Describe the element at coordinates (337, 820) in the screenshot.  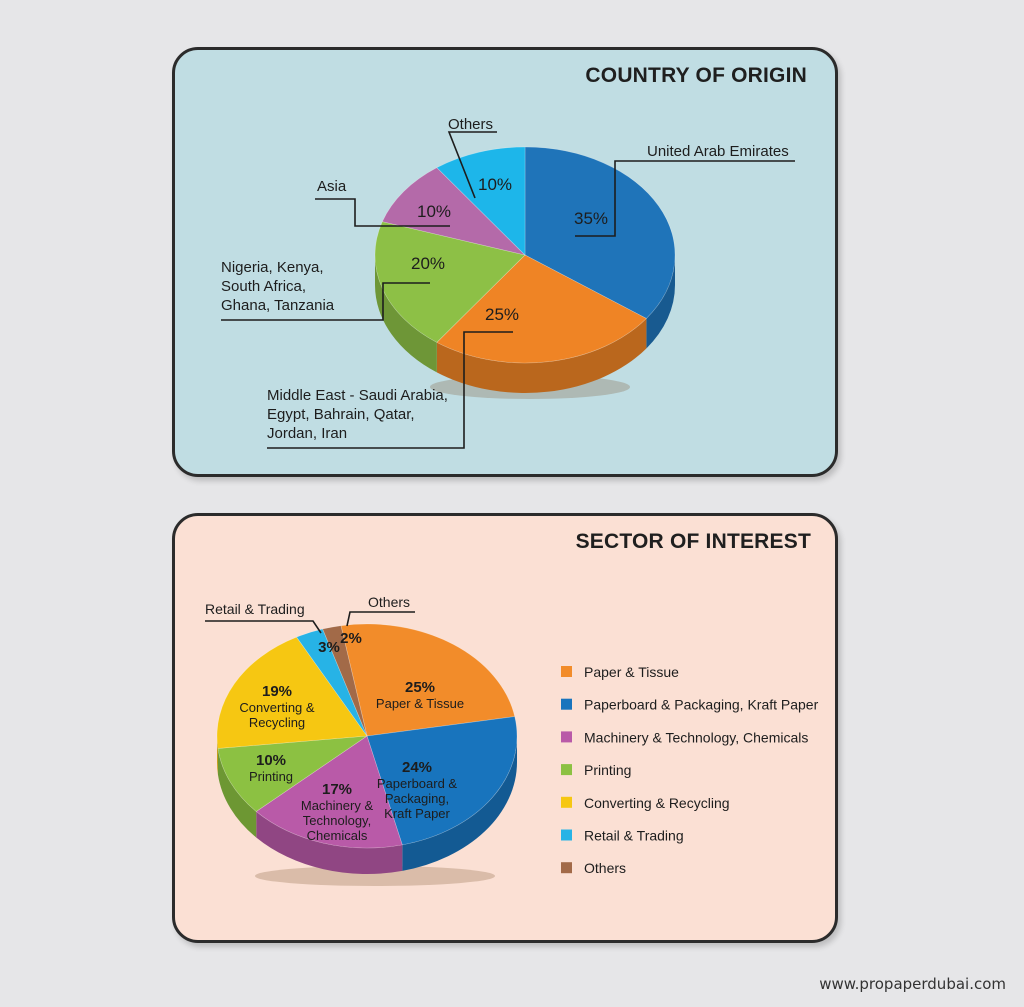
I see `sector-inlabel-machinery-technology-chemicals: Technology,` at that location.